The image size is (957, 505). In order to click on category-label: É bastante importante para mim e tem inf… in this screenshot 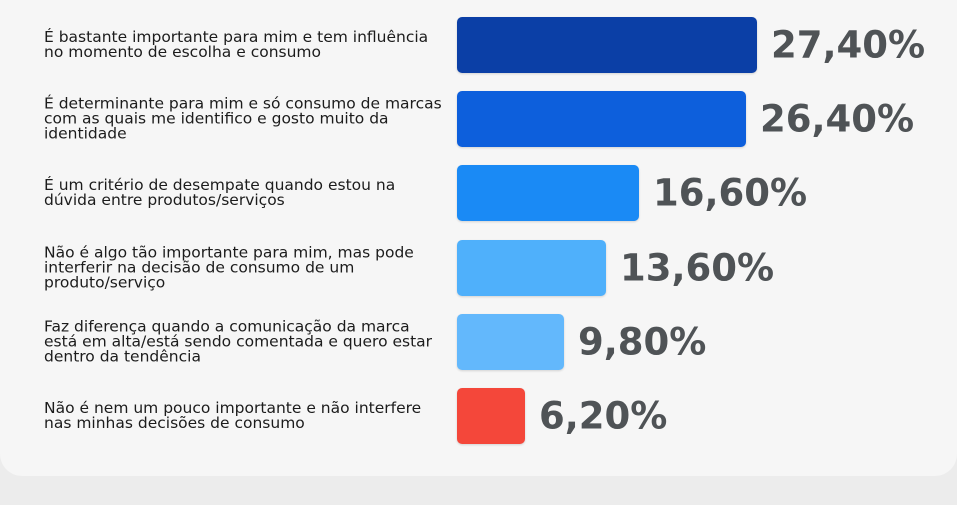, I will do `click(236, 44)`.